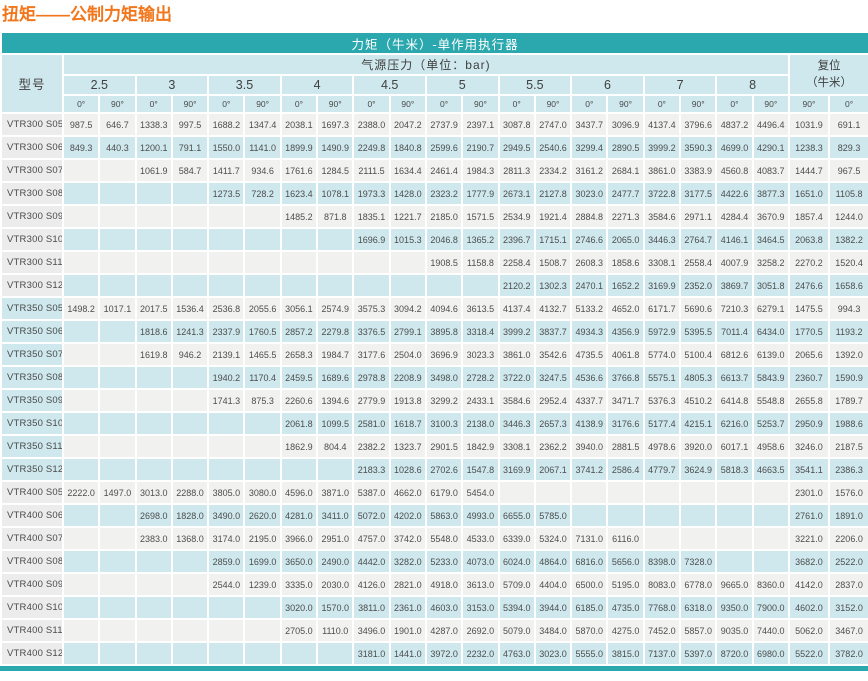  What do you see at coordinates (516, 170) in the screenshot?
I see `torque-value-cell: 2811.3` at bounding box center [516, 170].